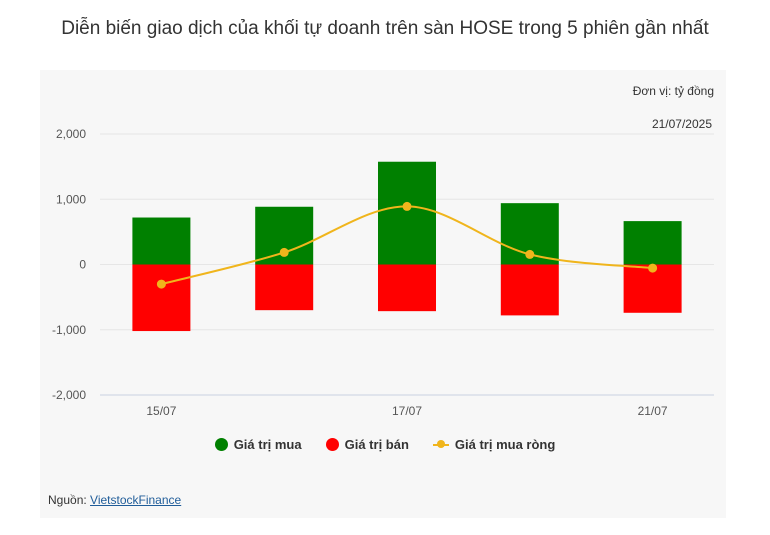  Describe the element at coordinates (71, 134) in the screenshot. I see `y-tick-label: 2,000` at that location.